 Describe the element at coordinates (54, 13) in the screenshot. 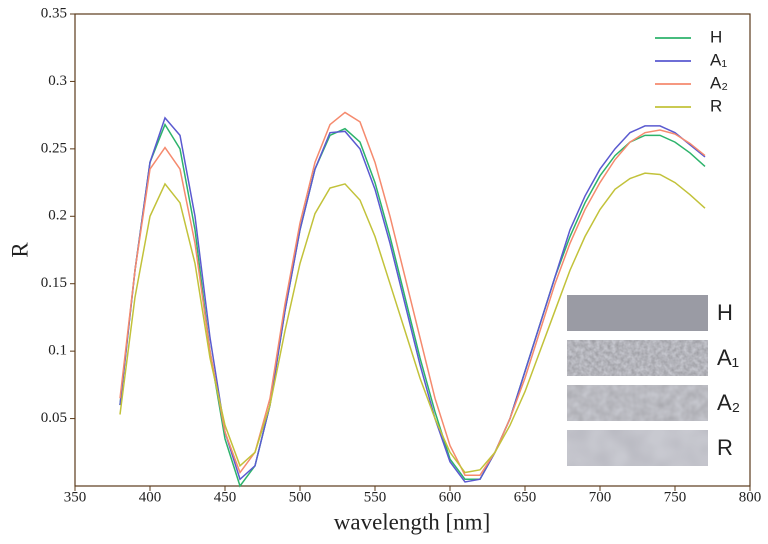

I see `y-tick-label: 0.35` at that location.